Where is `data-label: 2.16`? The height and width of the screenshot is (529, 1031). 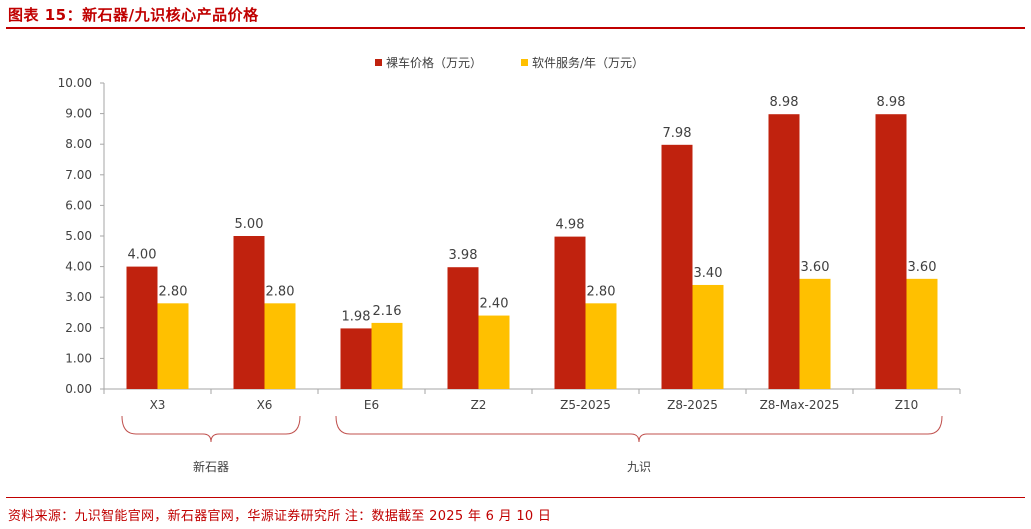 data-label: 2.16 is located at coordinates (387, 311).